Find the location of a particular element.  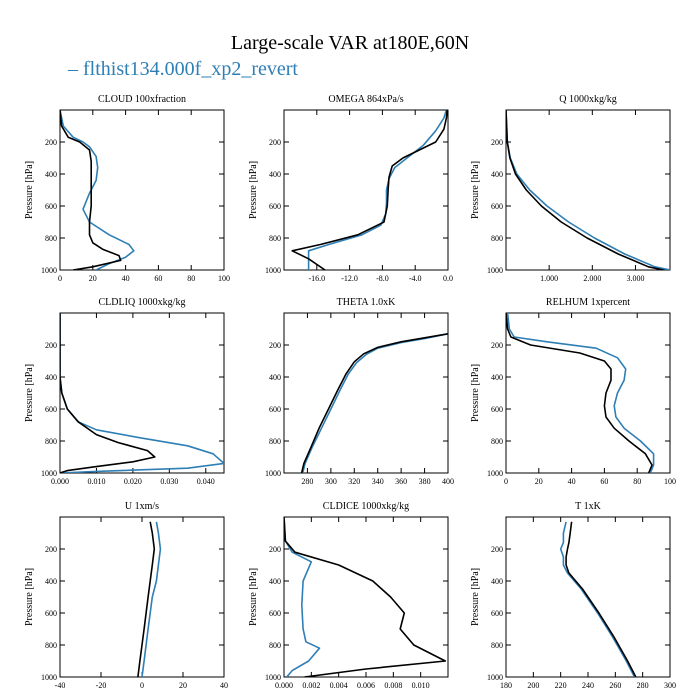

x-tick-label: 40 is located at coordinates (572, 481).